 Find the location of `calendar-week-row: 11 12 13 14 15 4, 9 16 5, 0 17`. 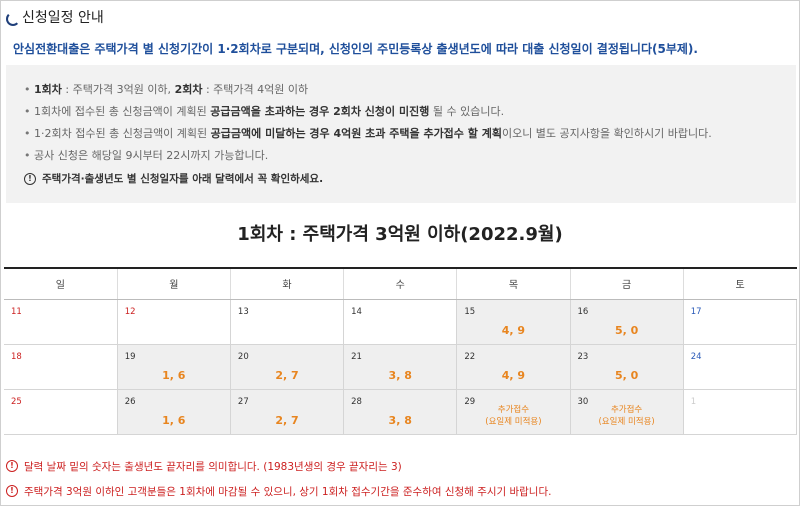

calendar-week-row: 11 12 13 14 15 4, 9 16 5, 0 17 is located at coordinates (401, 321).